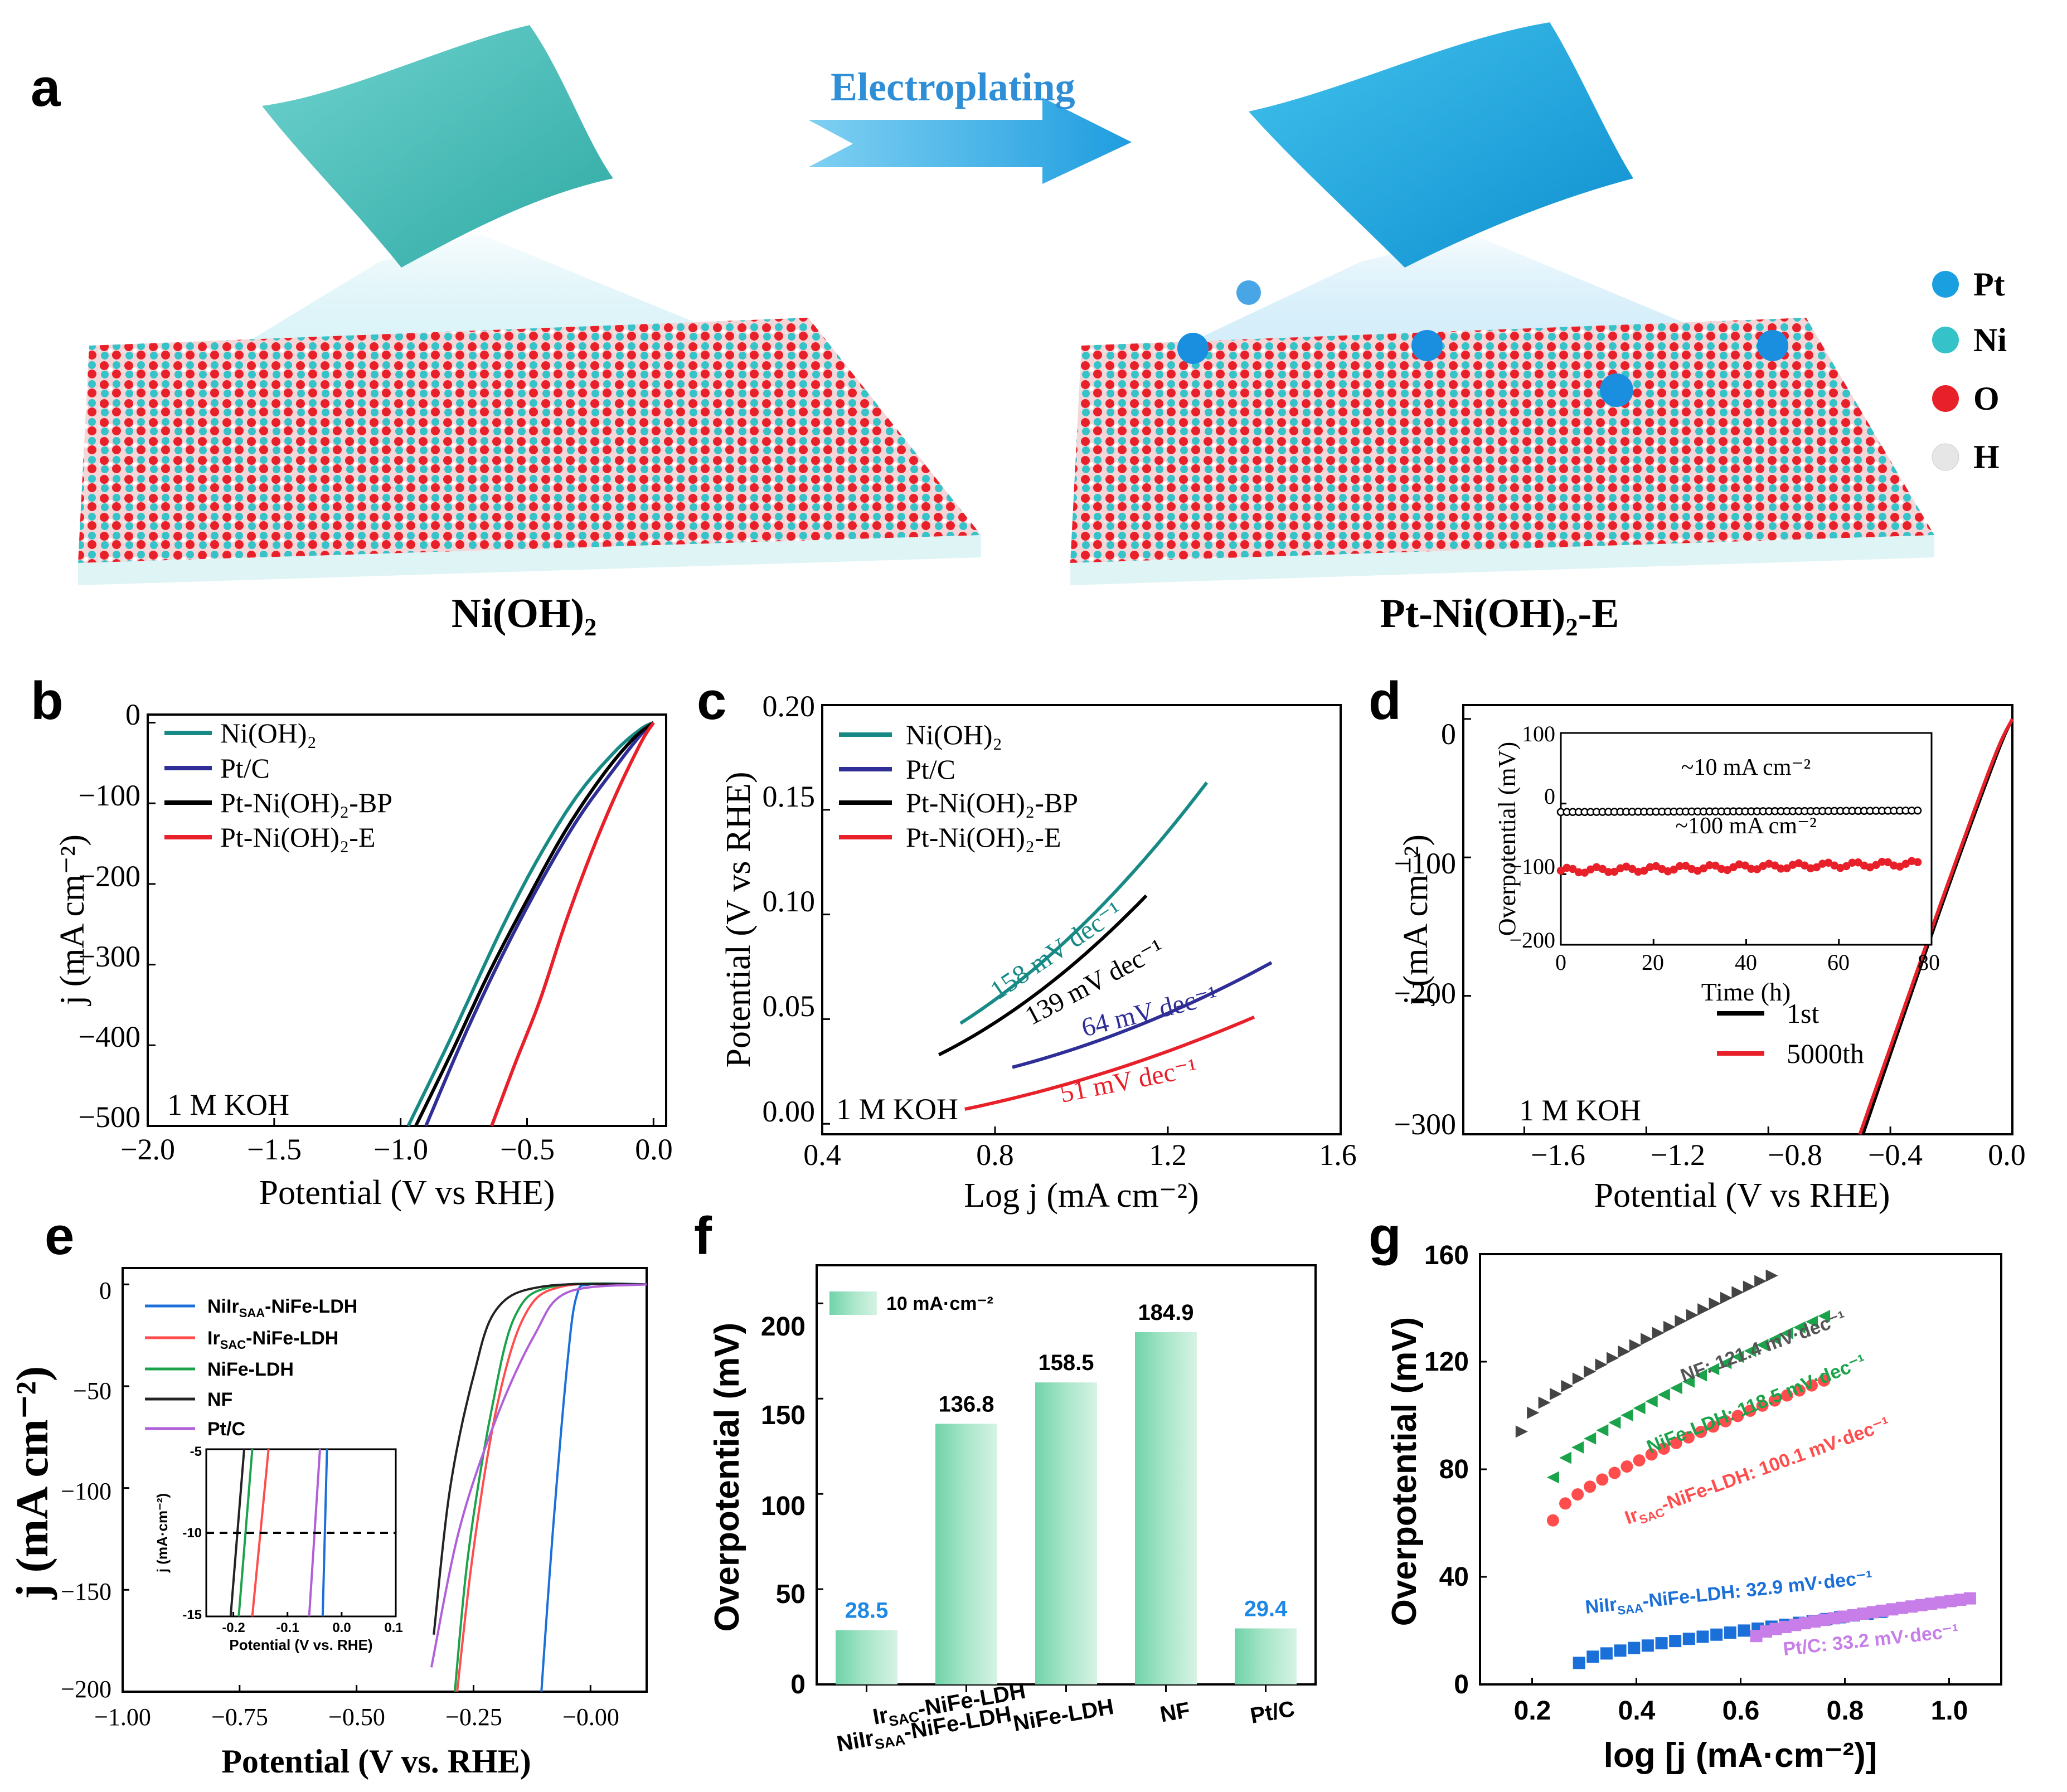 The height and width of the screenshot is (1792, 2067). Describe the element at coordinates (324, 1533) in the screenshot. I see `inset-line-niirsaa-nife-ldh` at that location.